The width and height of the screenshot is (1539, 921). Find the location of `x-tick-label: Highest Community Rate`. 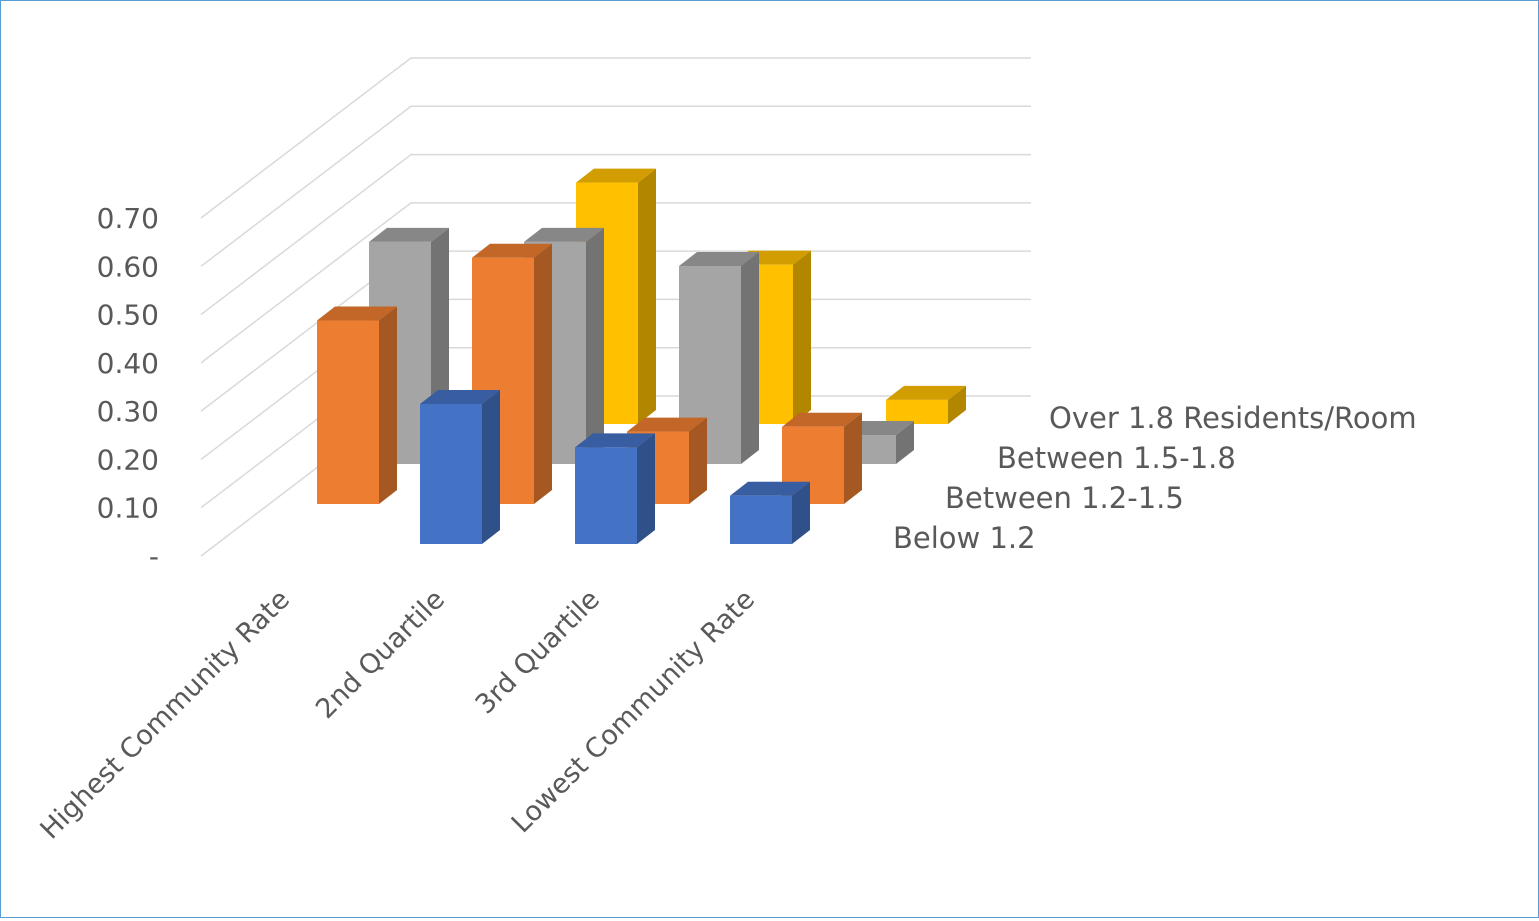

x-tick-label: Highest Community Rate is located at coordinates (165, 714).